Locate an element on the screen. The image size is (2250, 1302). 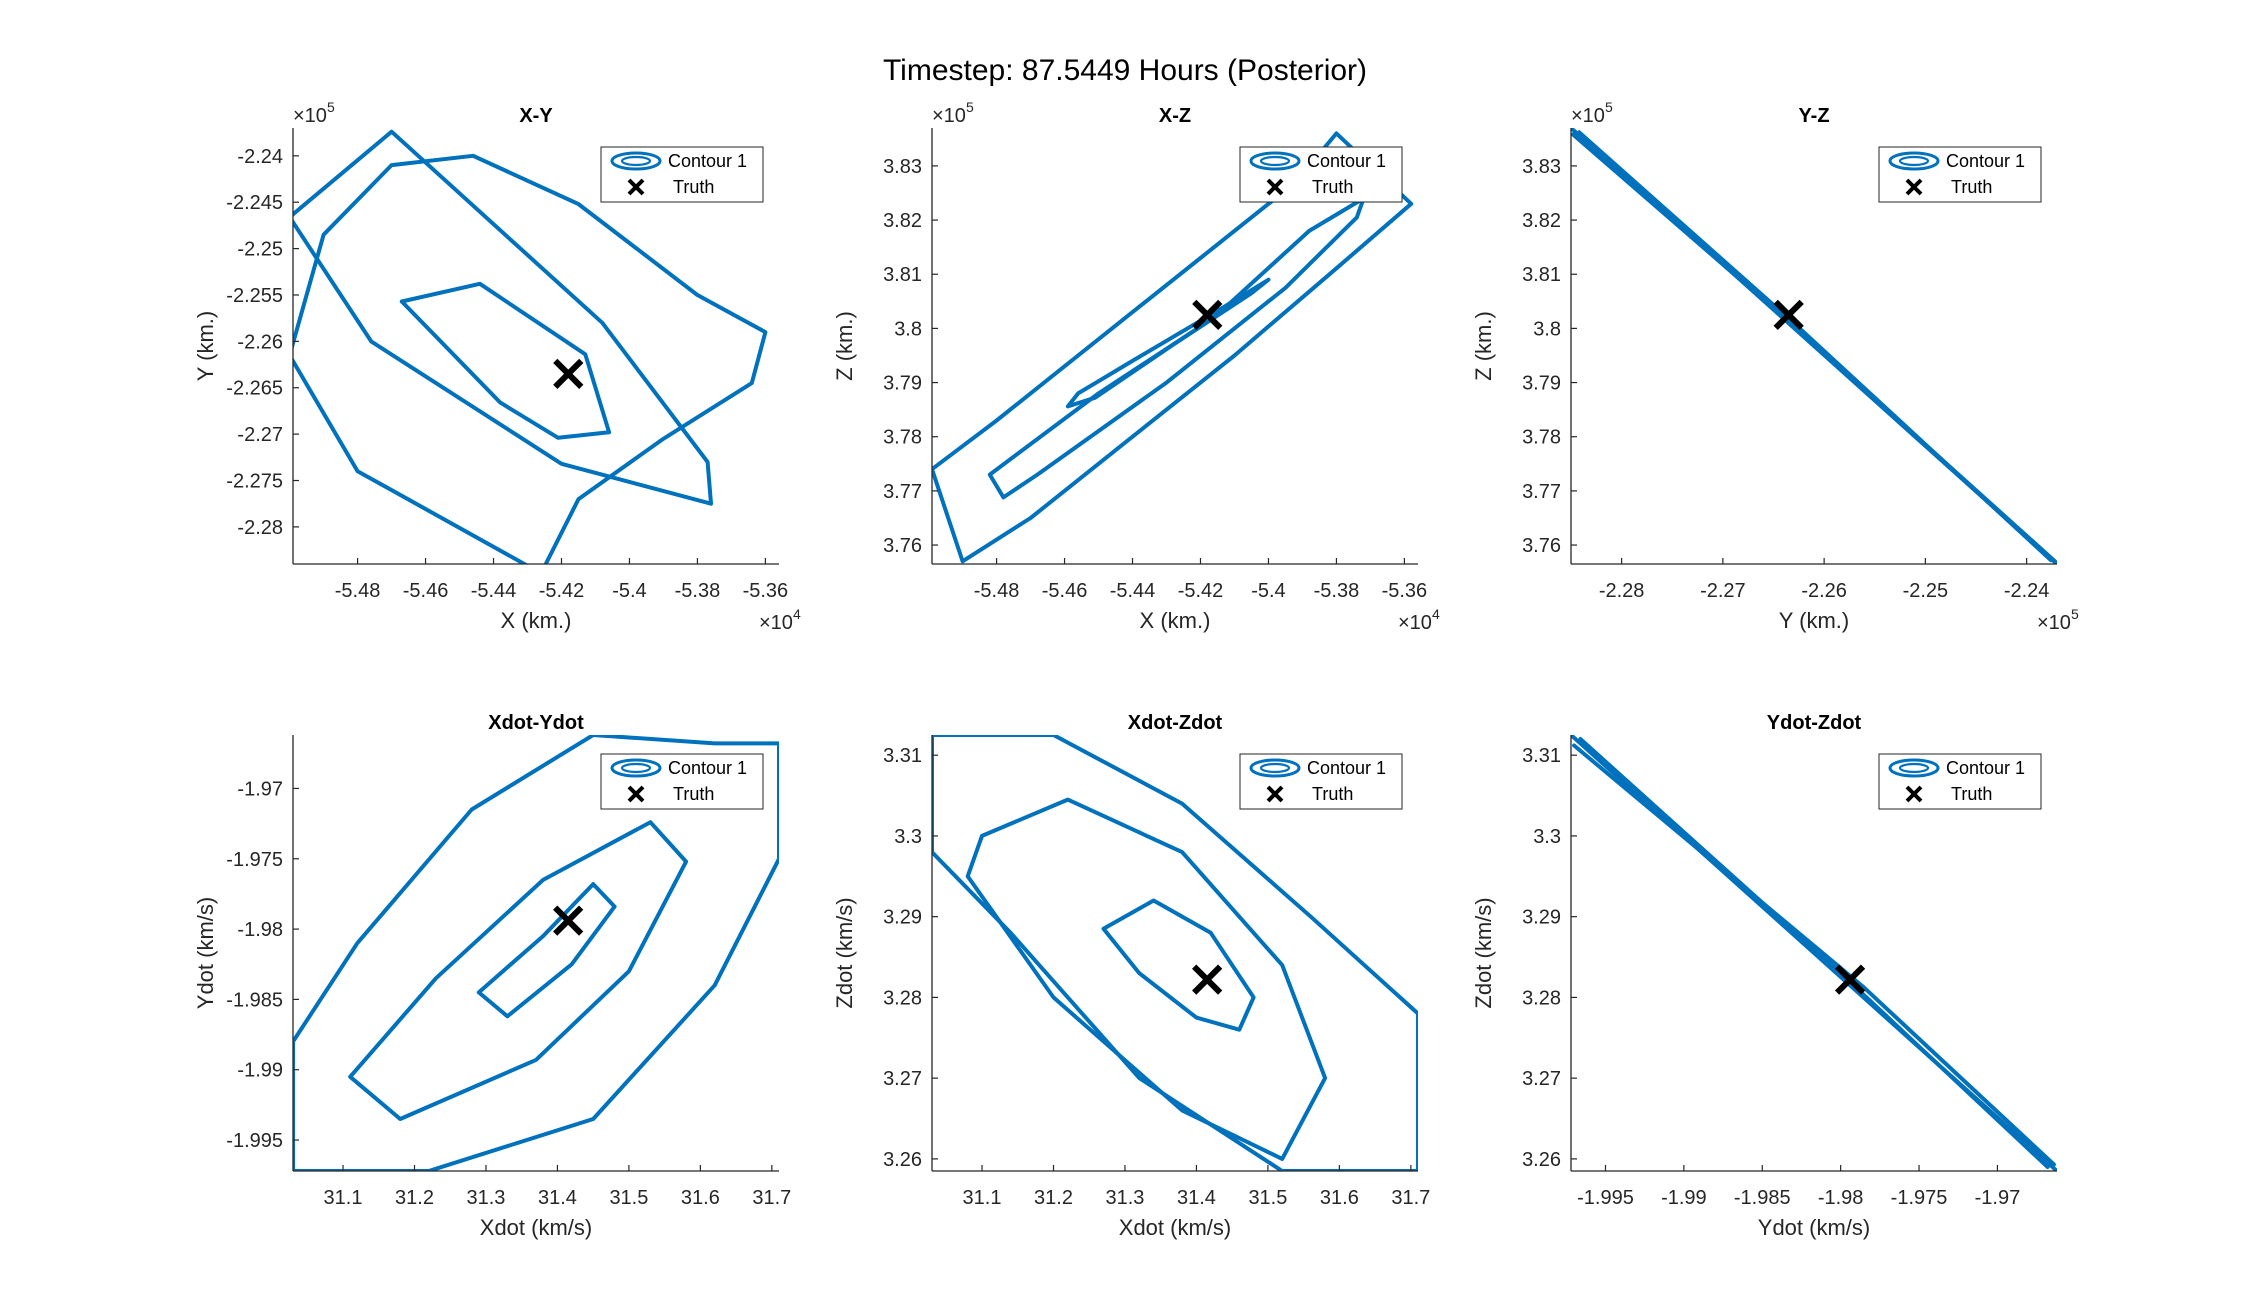
y-tick-label: -2.27 is located at coordinates (260, 435).